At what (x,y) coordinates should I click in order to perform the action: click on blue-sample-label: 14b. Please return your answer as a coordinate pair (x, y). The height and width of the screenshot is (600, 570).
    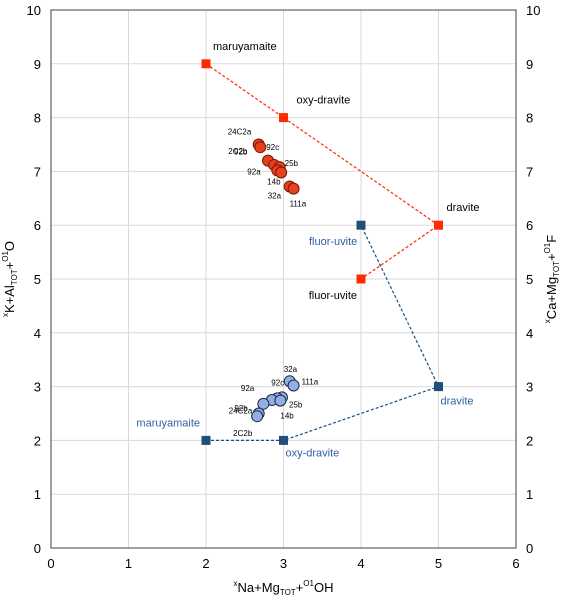
    Looking at the image, I should click on (287, 416).